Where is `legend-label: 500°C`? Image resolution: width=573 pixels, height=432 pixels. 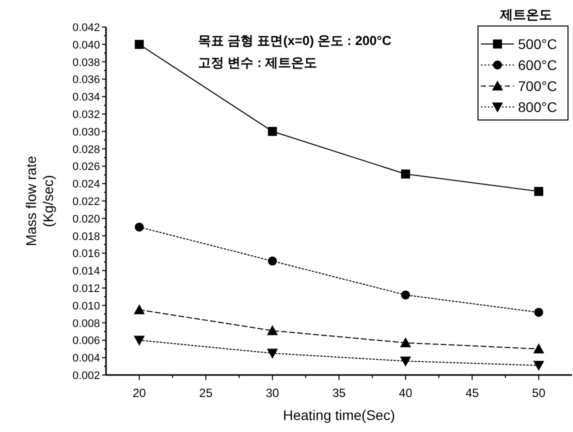
legend-label: 500°C is located at coordinates (538, 44).